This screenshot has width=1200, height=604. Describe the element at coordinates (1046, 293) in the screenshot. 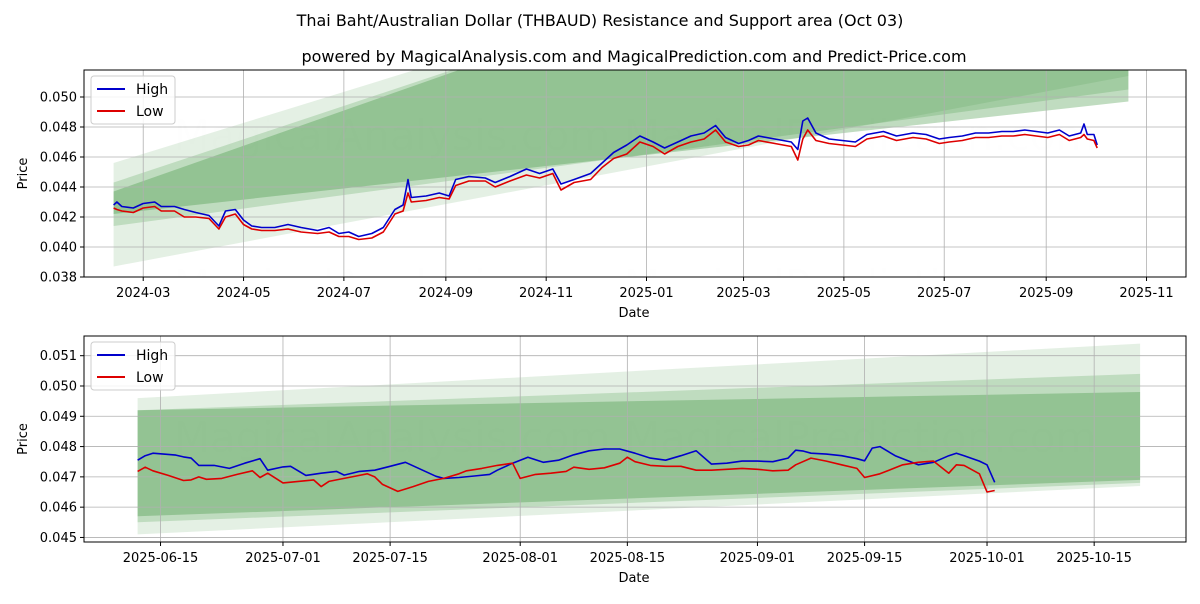

I see `x-tick-label: 2025-09` at that location.